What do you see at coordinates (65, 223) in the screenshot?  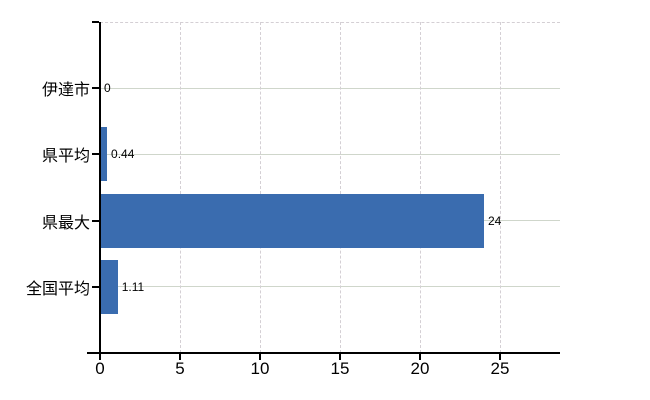 I see `y-axis-category-label: 県最大` at bounding box center [65, 223].